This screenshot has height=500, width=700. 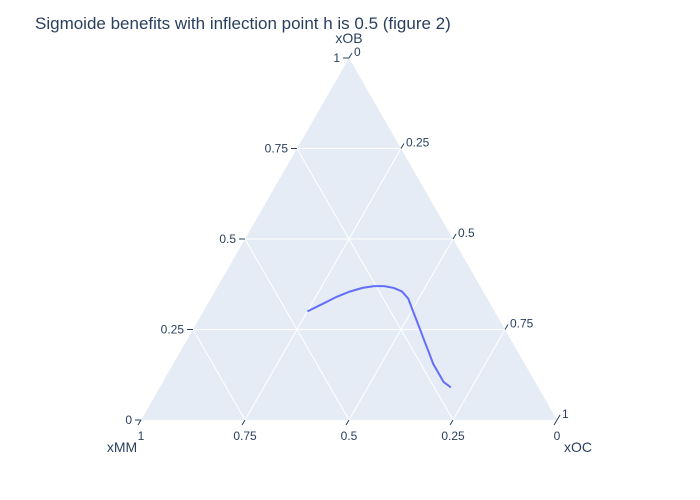 What do you see at coordinates (277, 149) in the screenshot?
I see `tick-label-a: 0.75` at bounding box center [277, 149].